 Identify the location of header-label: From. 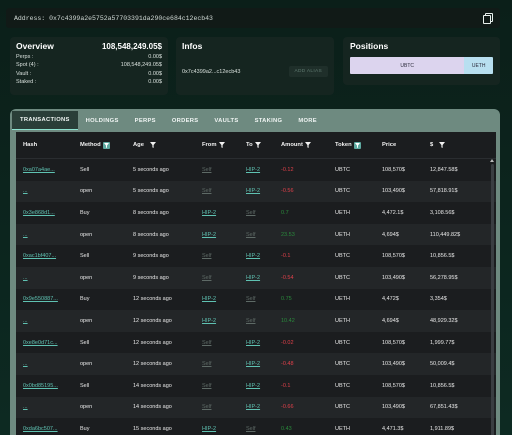
(209, 145).